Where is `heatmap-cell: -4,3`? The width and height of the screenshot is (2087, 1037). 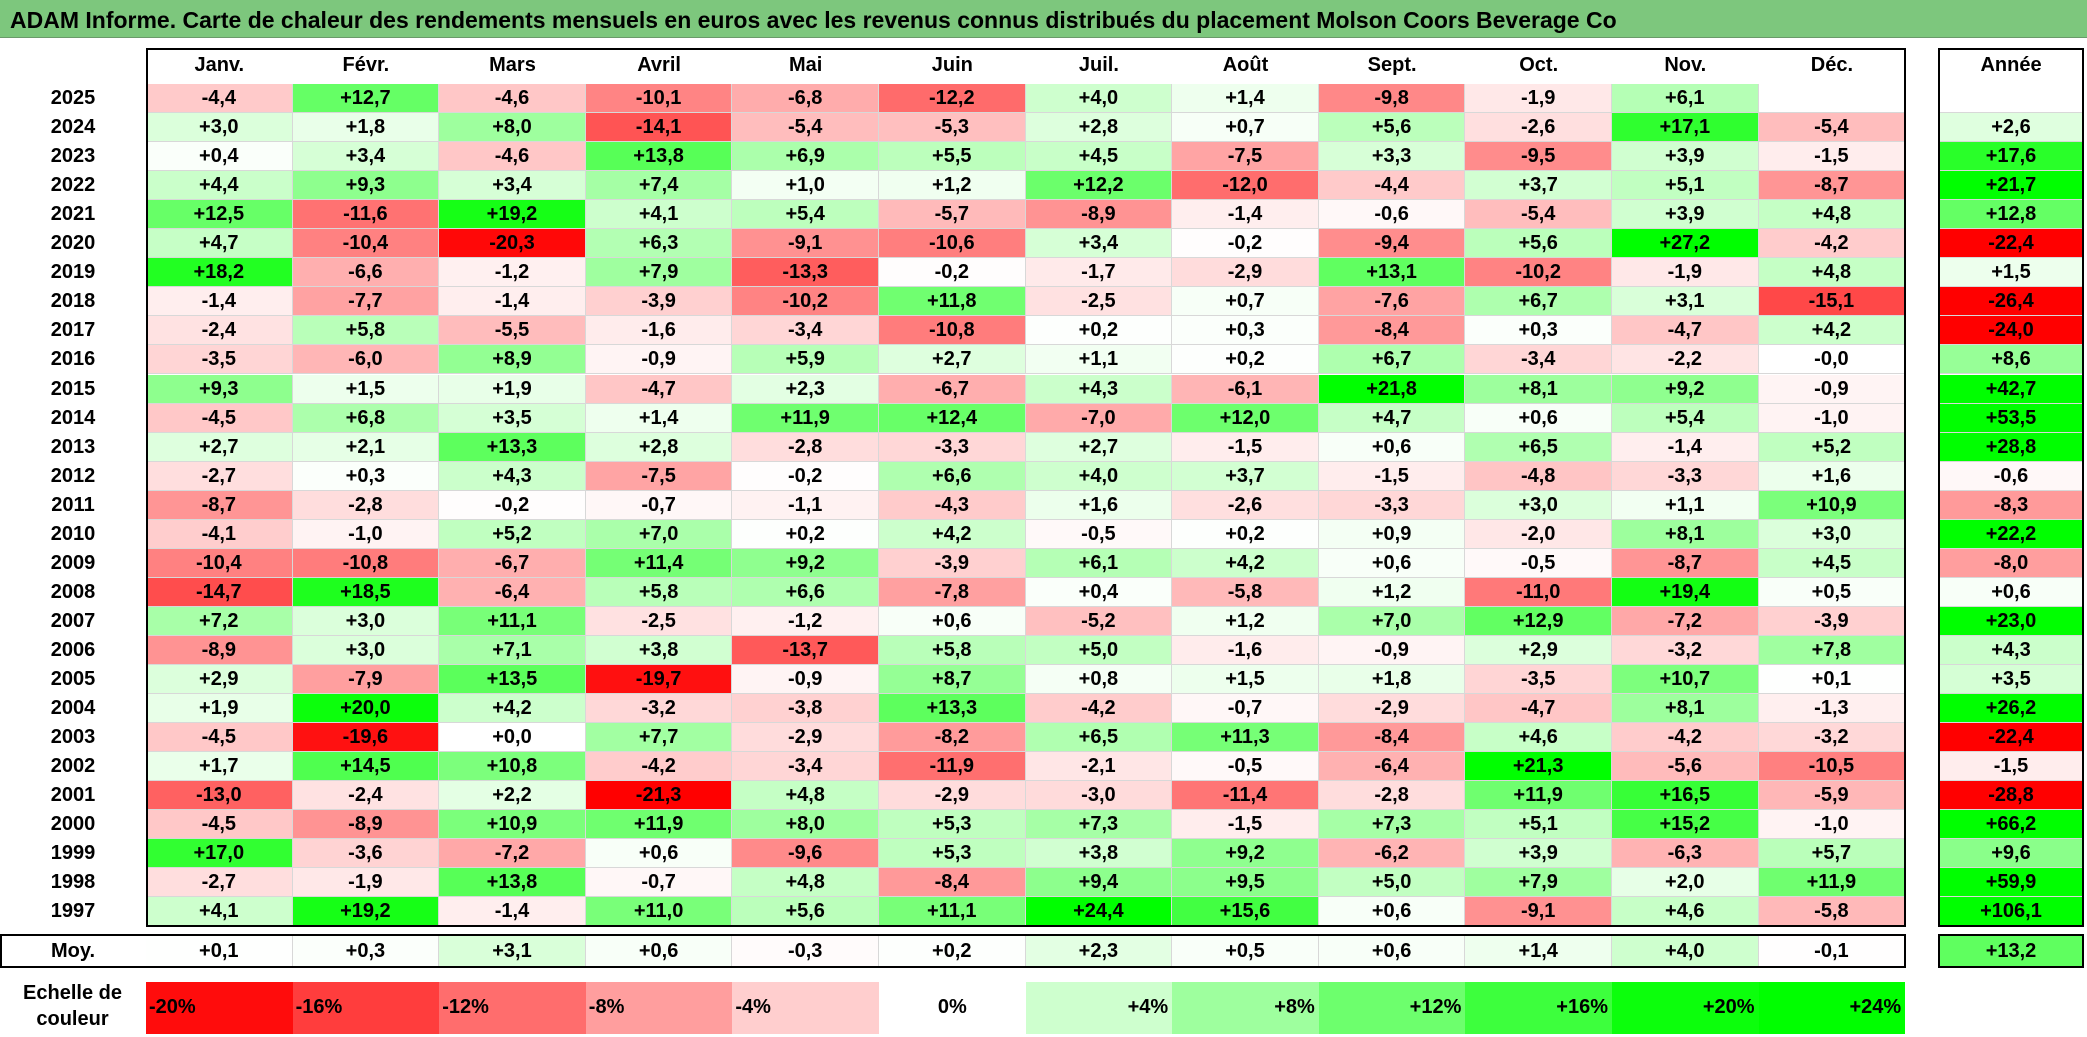 heatmap-cell: -4,3 is located at coordinates (952, 505).